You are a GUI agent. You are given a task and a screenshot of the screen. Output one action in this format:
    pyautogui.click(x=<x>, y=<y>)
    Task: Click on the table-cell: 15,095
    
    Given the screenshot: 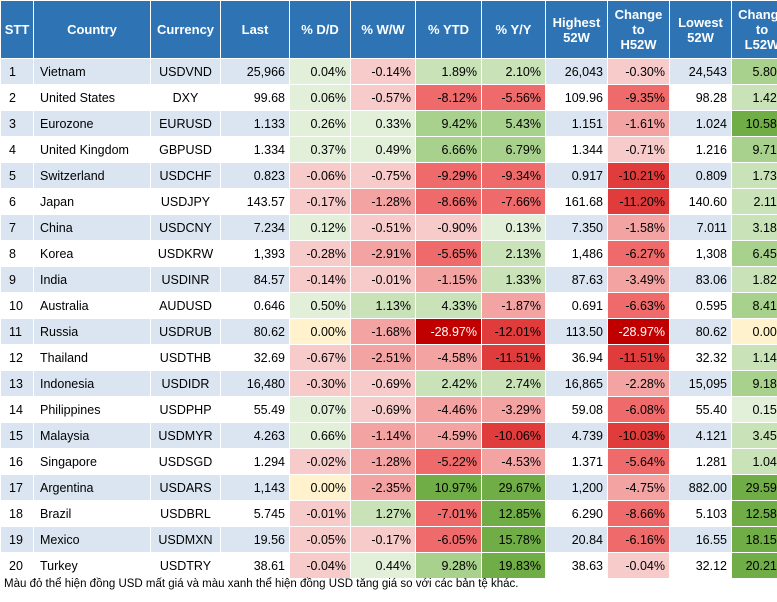 What is the action you would take?
    pyautogui.click(x=700, y=383)
    